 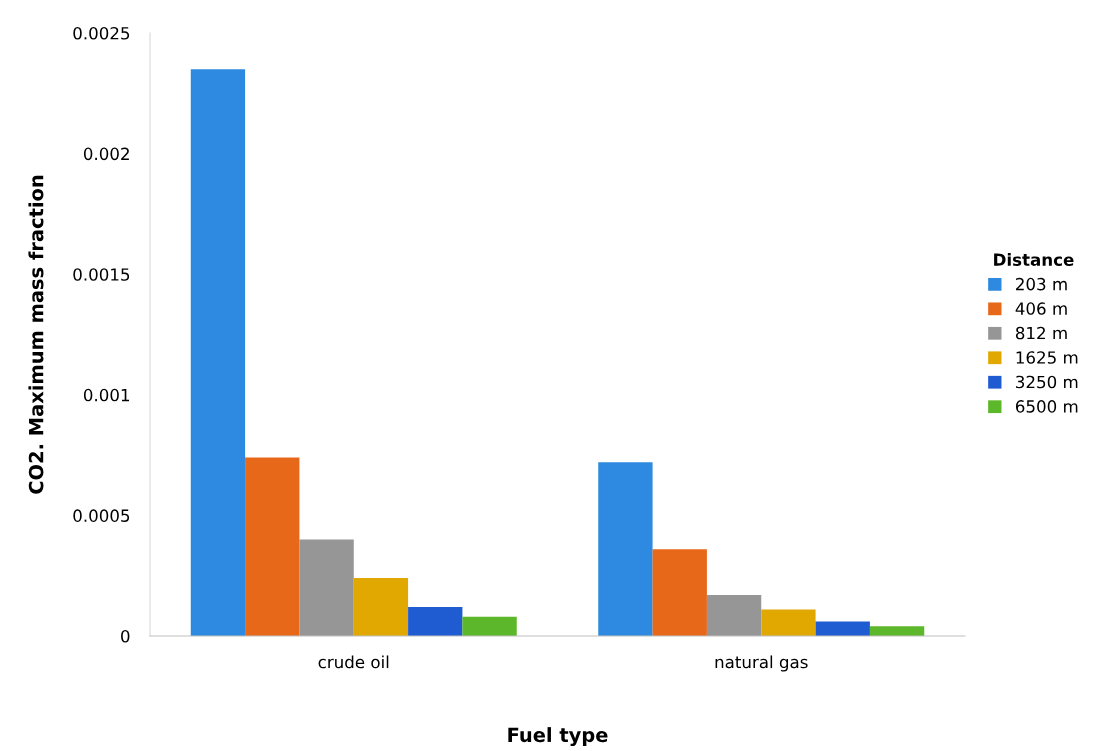 What do you see at coordinates (1041, 333) in the screenshot?
I see `legend-label: 812 m` at bounding box center [1041, 333].